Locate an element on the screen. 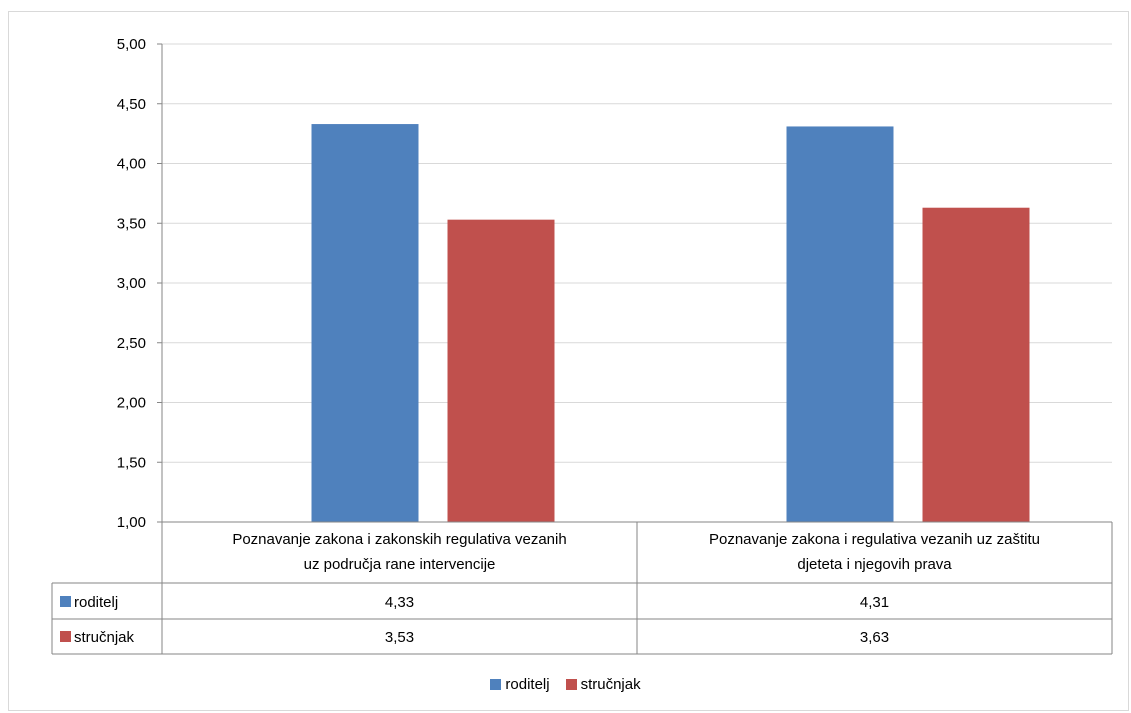 This screenshot has height=713, width=1131. legend-label-strucnjak: stručnjak is located at coordinates (610, 684).